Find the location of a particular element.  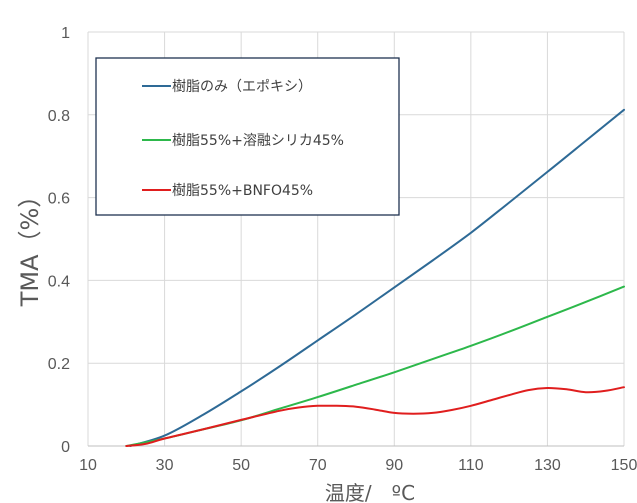

y-tick-labels: 0 0.2 0.4 0.6 0.8 1 is located at coordinates (59, 240).